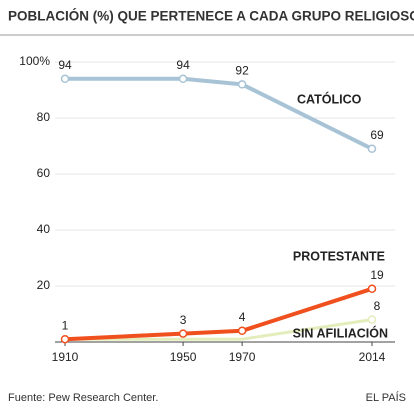 This screenshot has width=414, height=410. I want to click on y-tick-label: 40, so click(44, 229).